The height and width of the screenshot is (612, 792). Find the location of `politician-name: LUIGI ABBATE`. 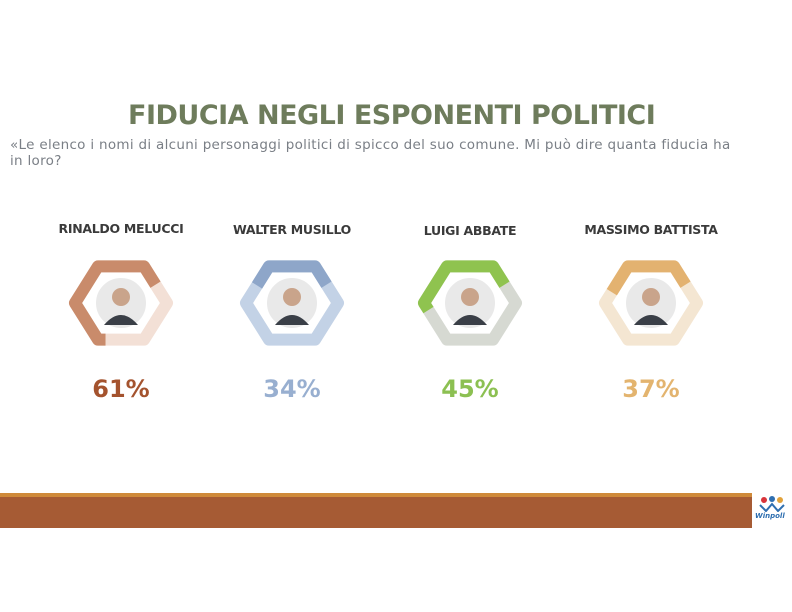

politician-name: LUIGI ABBATE is located at coordinates (470, 230).